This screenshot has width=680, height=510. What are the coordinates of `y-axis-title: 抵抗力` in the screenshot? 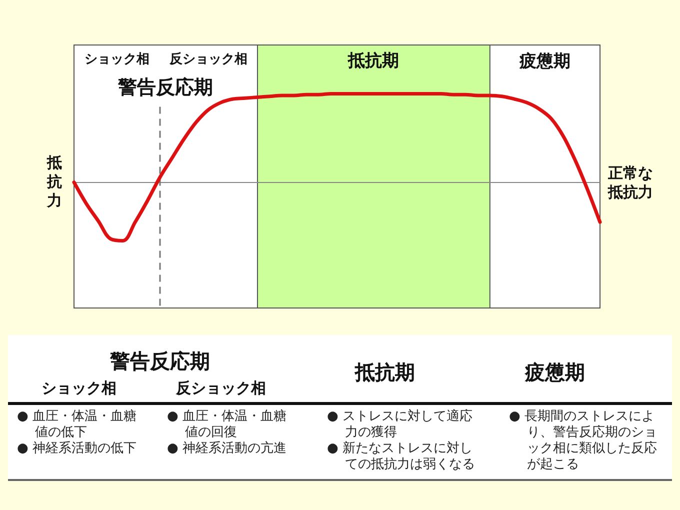 It's located at (54, 182).